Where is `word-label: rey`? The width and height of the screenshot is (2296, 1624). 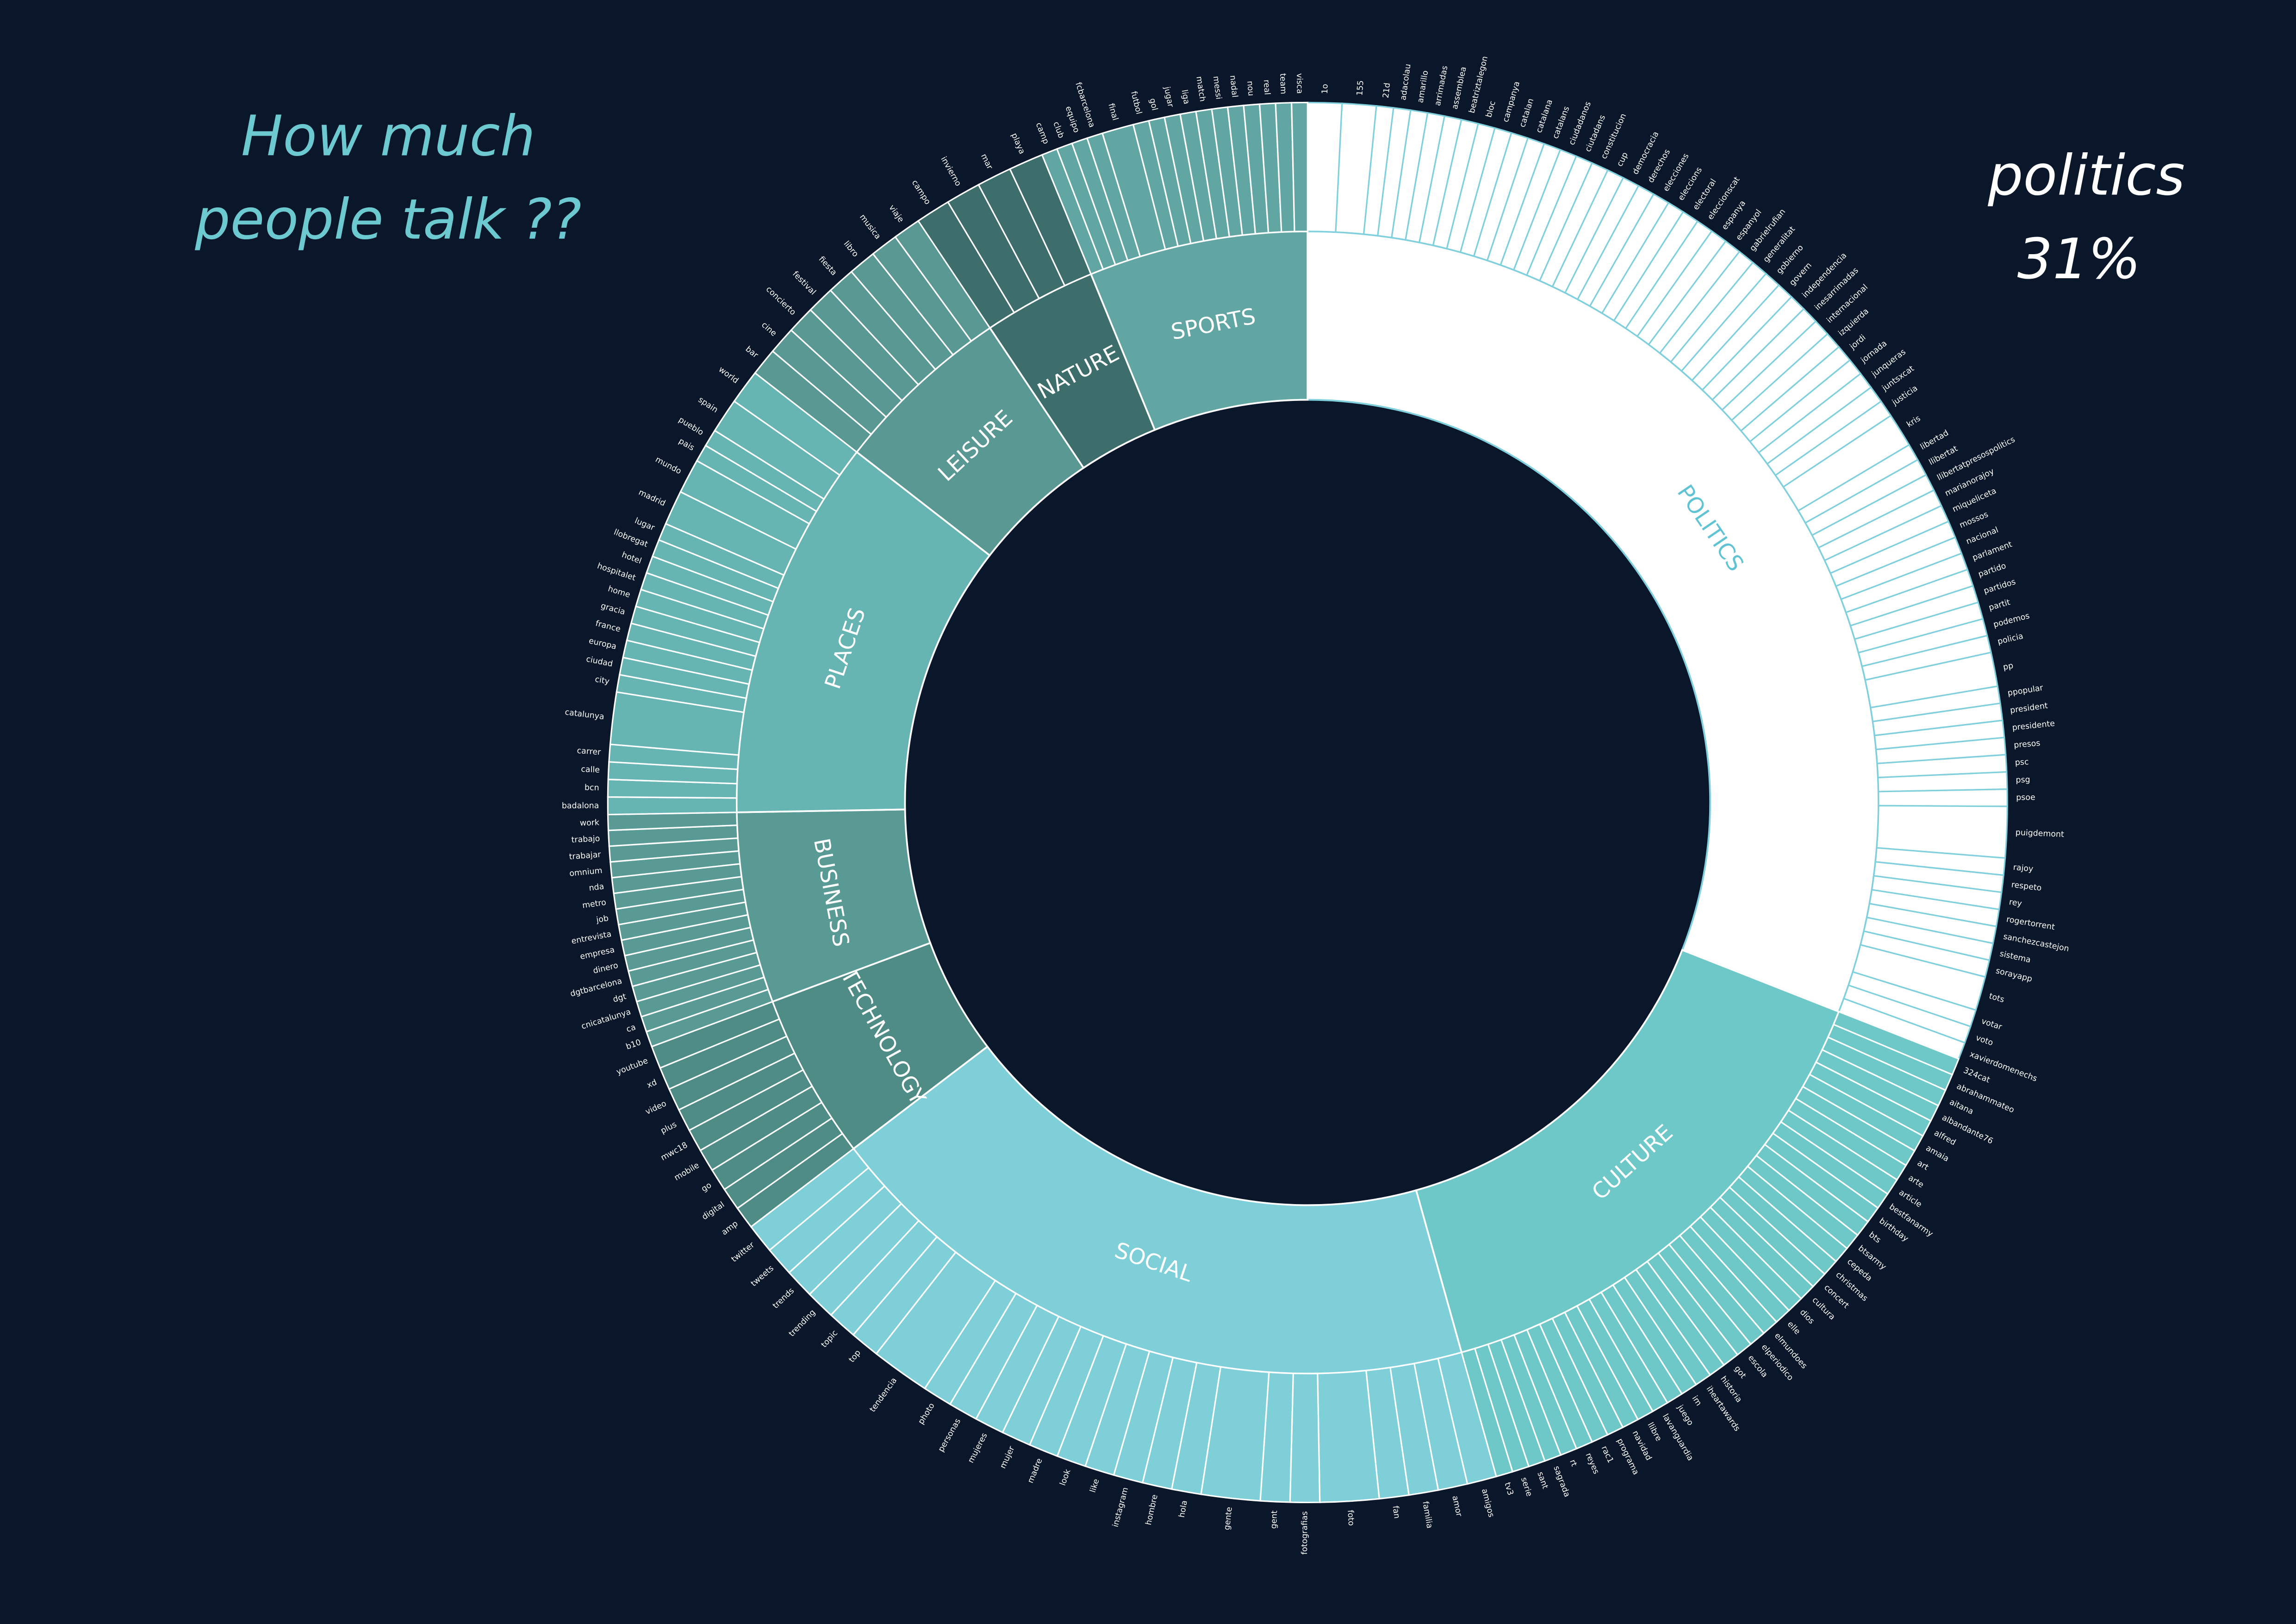
word-label: rey is located at coordinates (2015, 903).